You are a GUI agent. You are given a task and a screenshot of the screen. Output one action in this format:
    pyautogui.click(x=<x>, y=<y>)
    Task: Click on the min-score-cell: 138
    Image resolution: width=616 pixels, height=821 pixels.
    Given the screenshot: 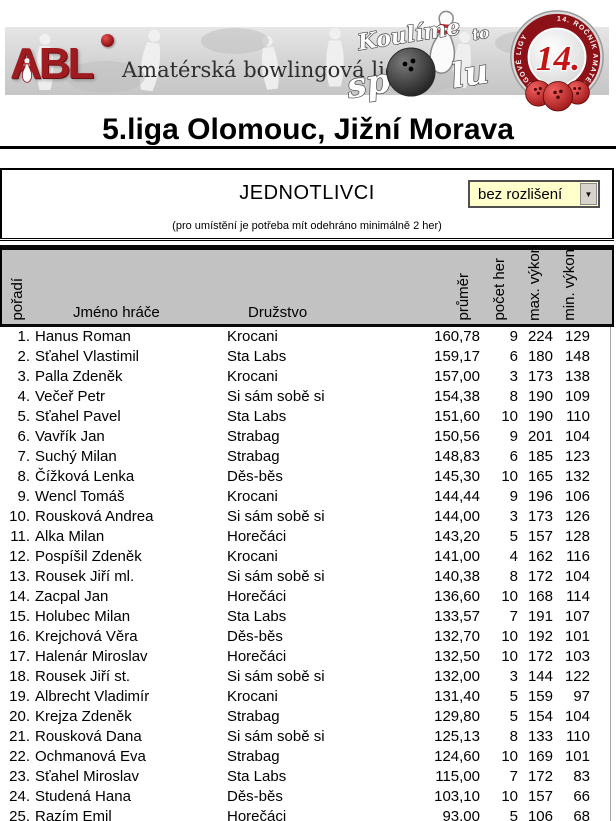 What is the action you would take?
    pyautogui.click(x=577, y=376)
    